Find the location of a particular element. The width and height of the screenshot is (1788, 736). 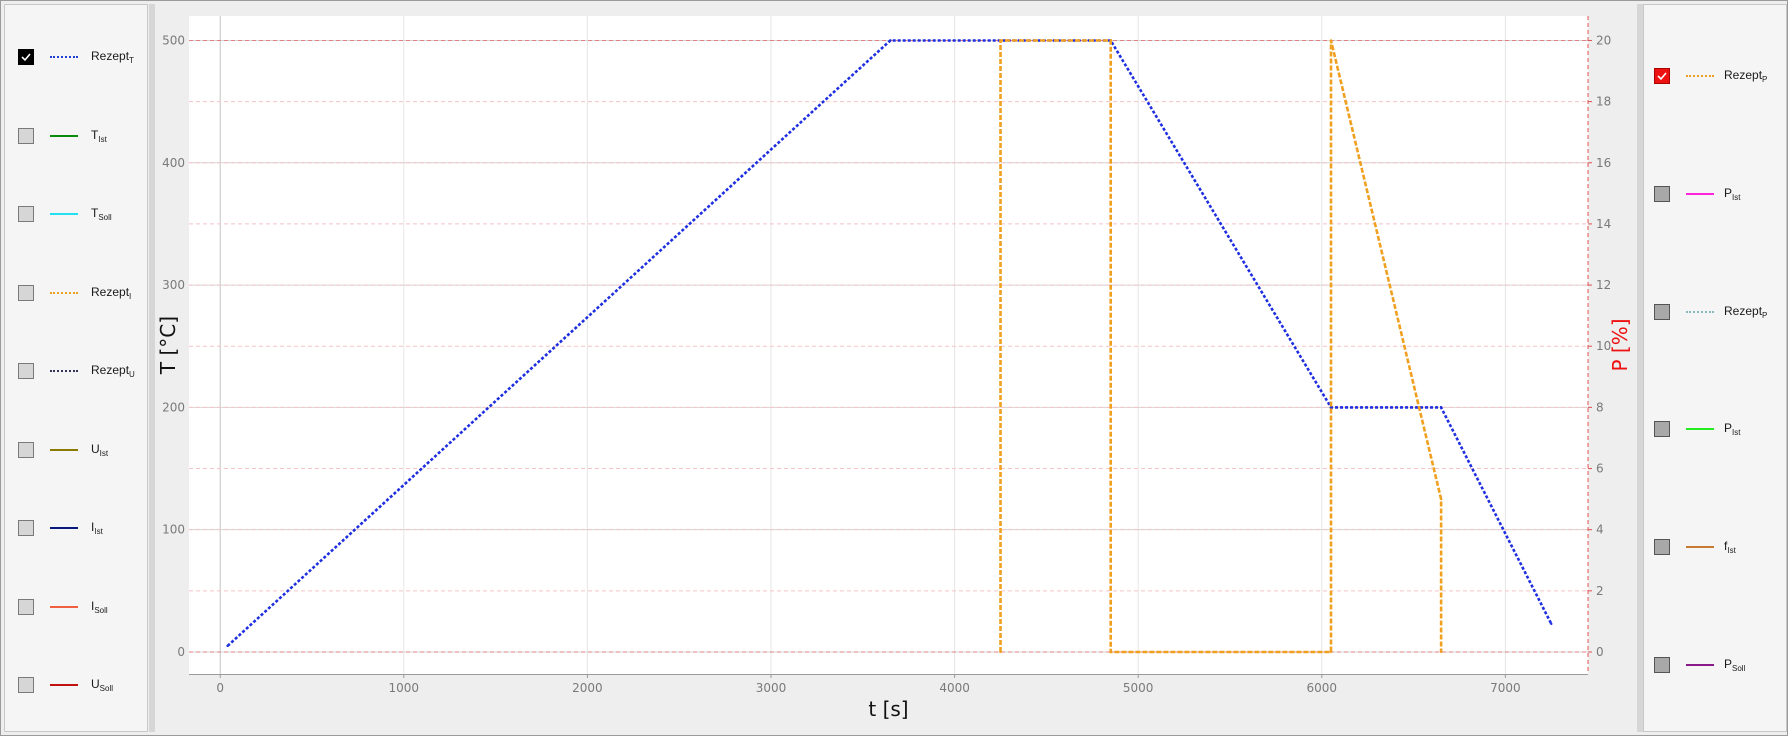

right-legend-panel: RezeptP PIst RezeptP PIst fIst PSoll is located at coordinates (1715, 368).